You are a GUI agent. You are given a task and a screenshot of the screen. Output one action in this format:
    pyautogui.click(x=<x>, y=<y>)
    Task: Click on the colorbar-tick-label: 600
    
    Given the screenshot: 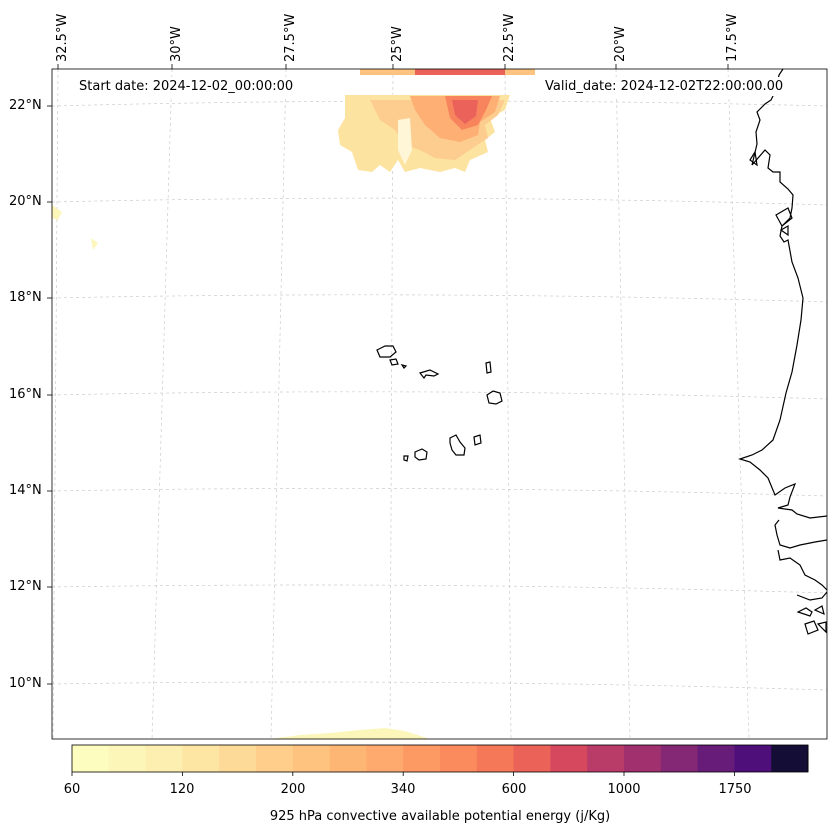 What is the action you would take?
    pyautogui.click(x=514, y=789)
    